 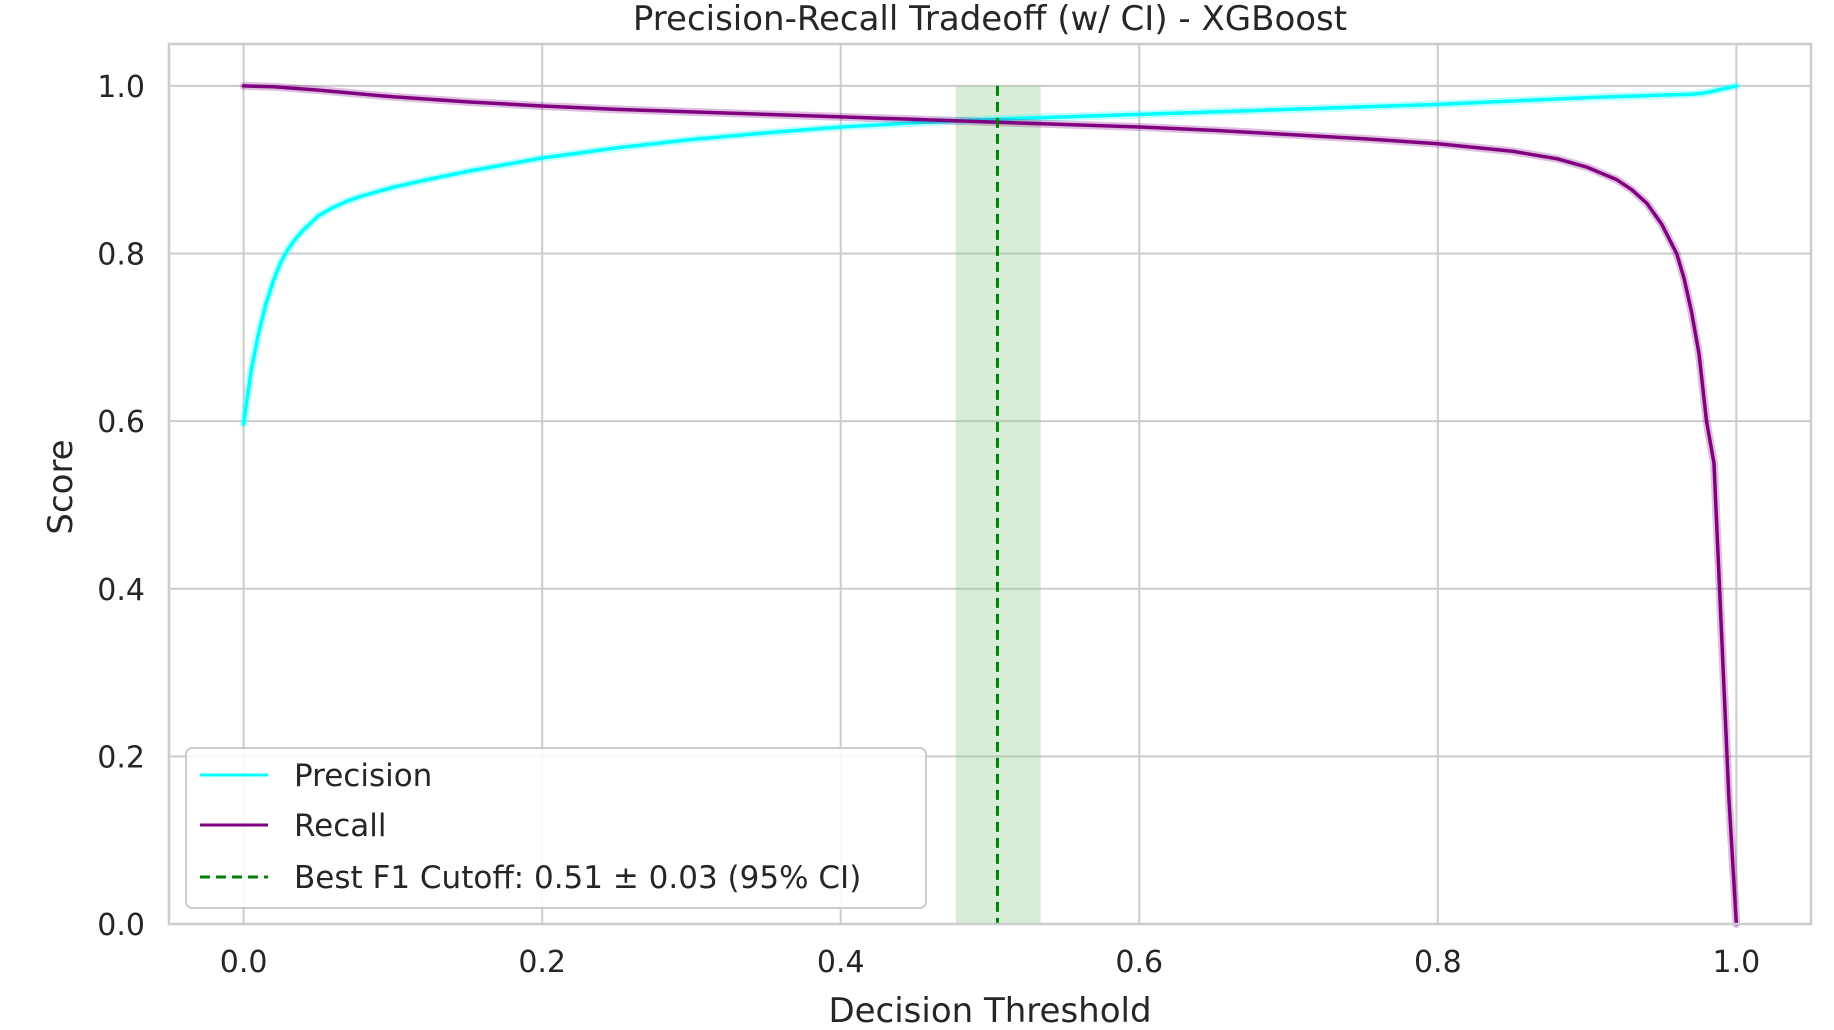 I want to click on x-tick-label: 0.0, so click(x=244, y=962).